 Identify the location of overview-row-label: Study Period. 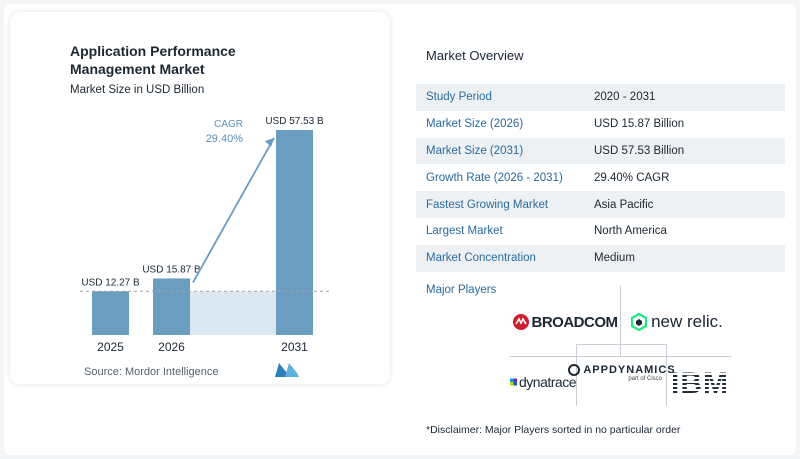
(459, 97).